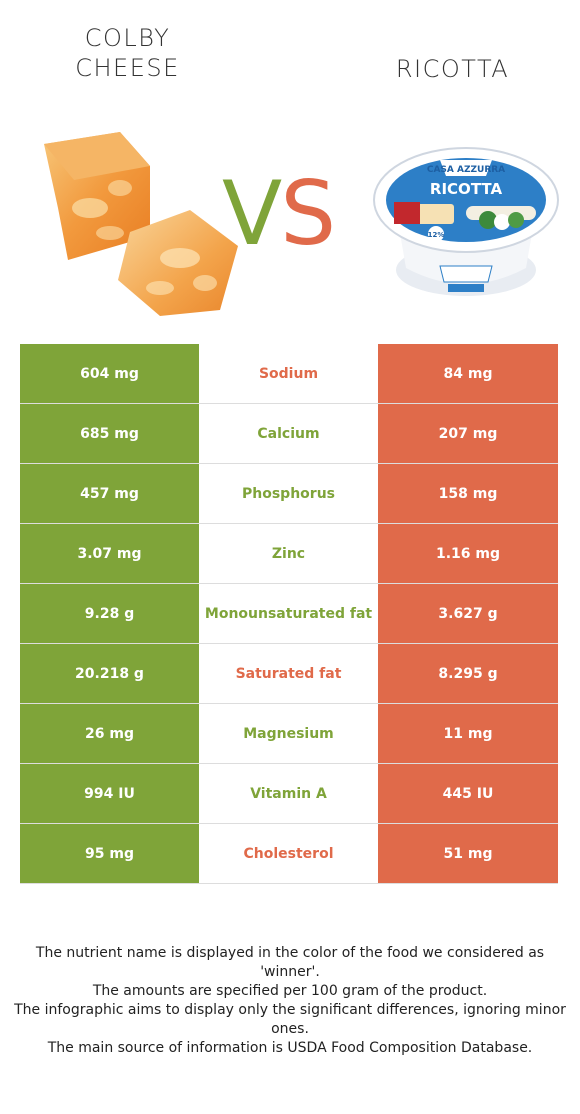  I want to click on nutrient-name: Monounsaturated fat, so click(288, 613).